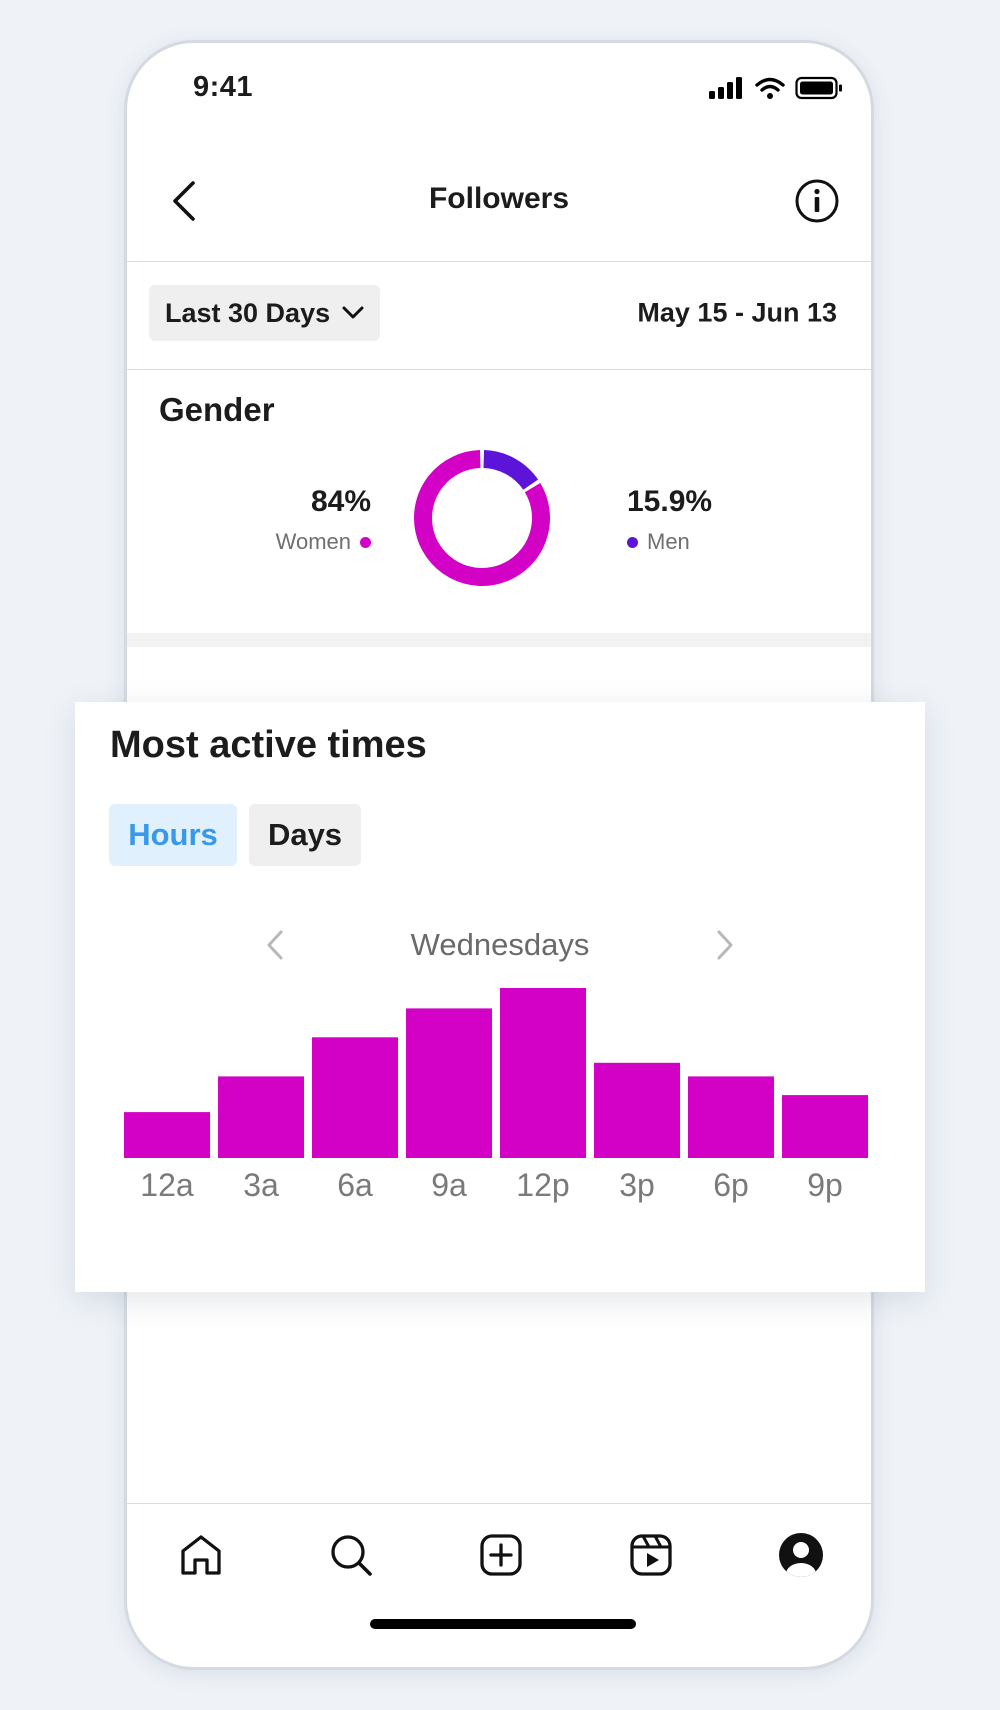  I want to click on date-range-label: Last 30 Days, so click(248, 312).